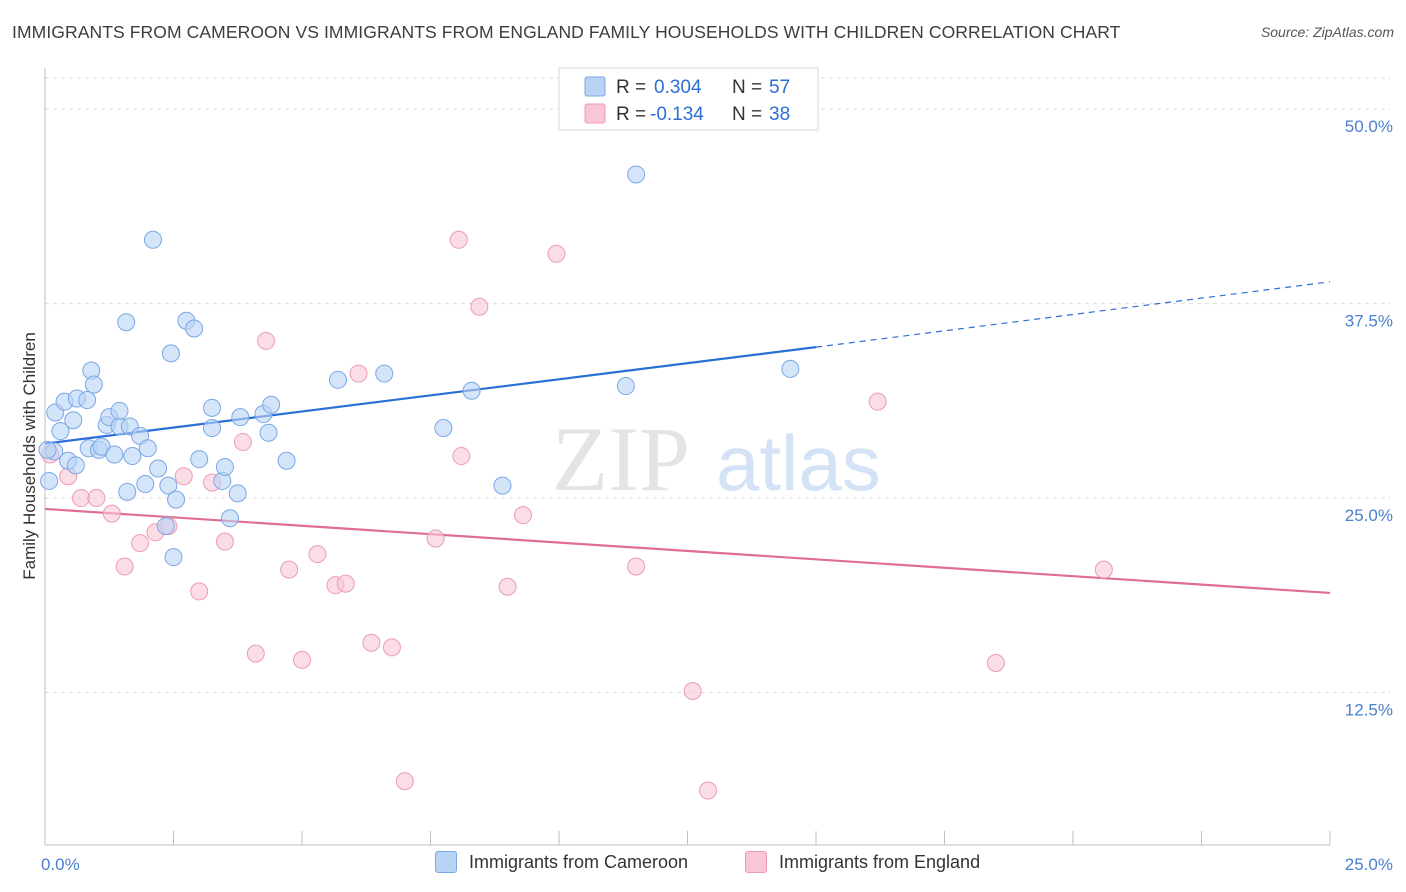  Describe the element at coordinates (747, 87) in the screenshot. I see `legend-n-label-1: N =` at that location.